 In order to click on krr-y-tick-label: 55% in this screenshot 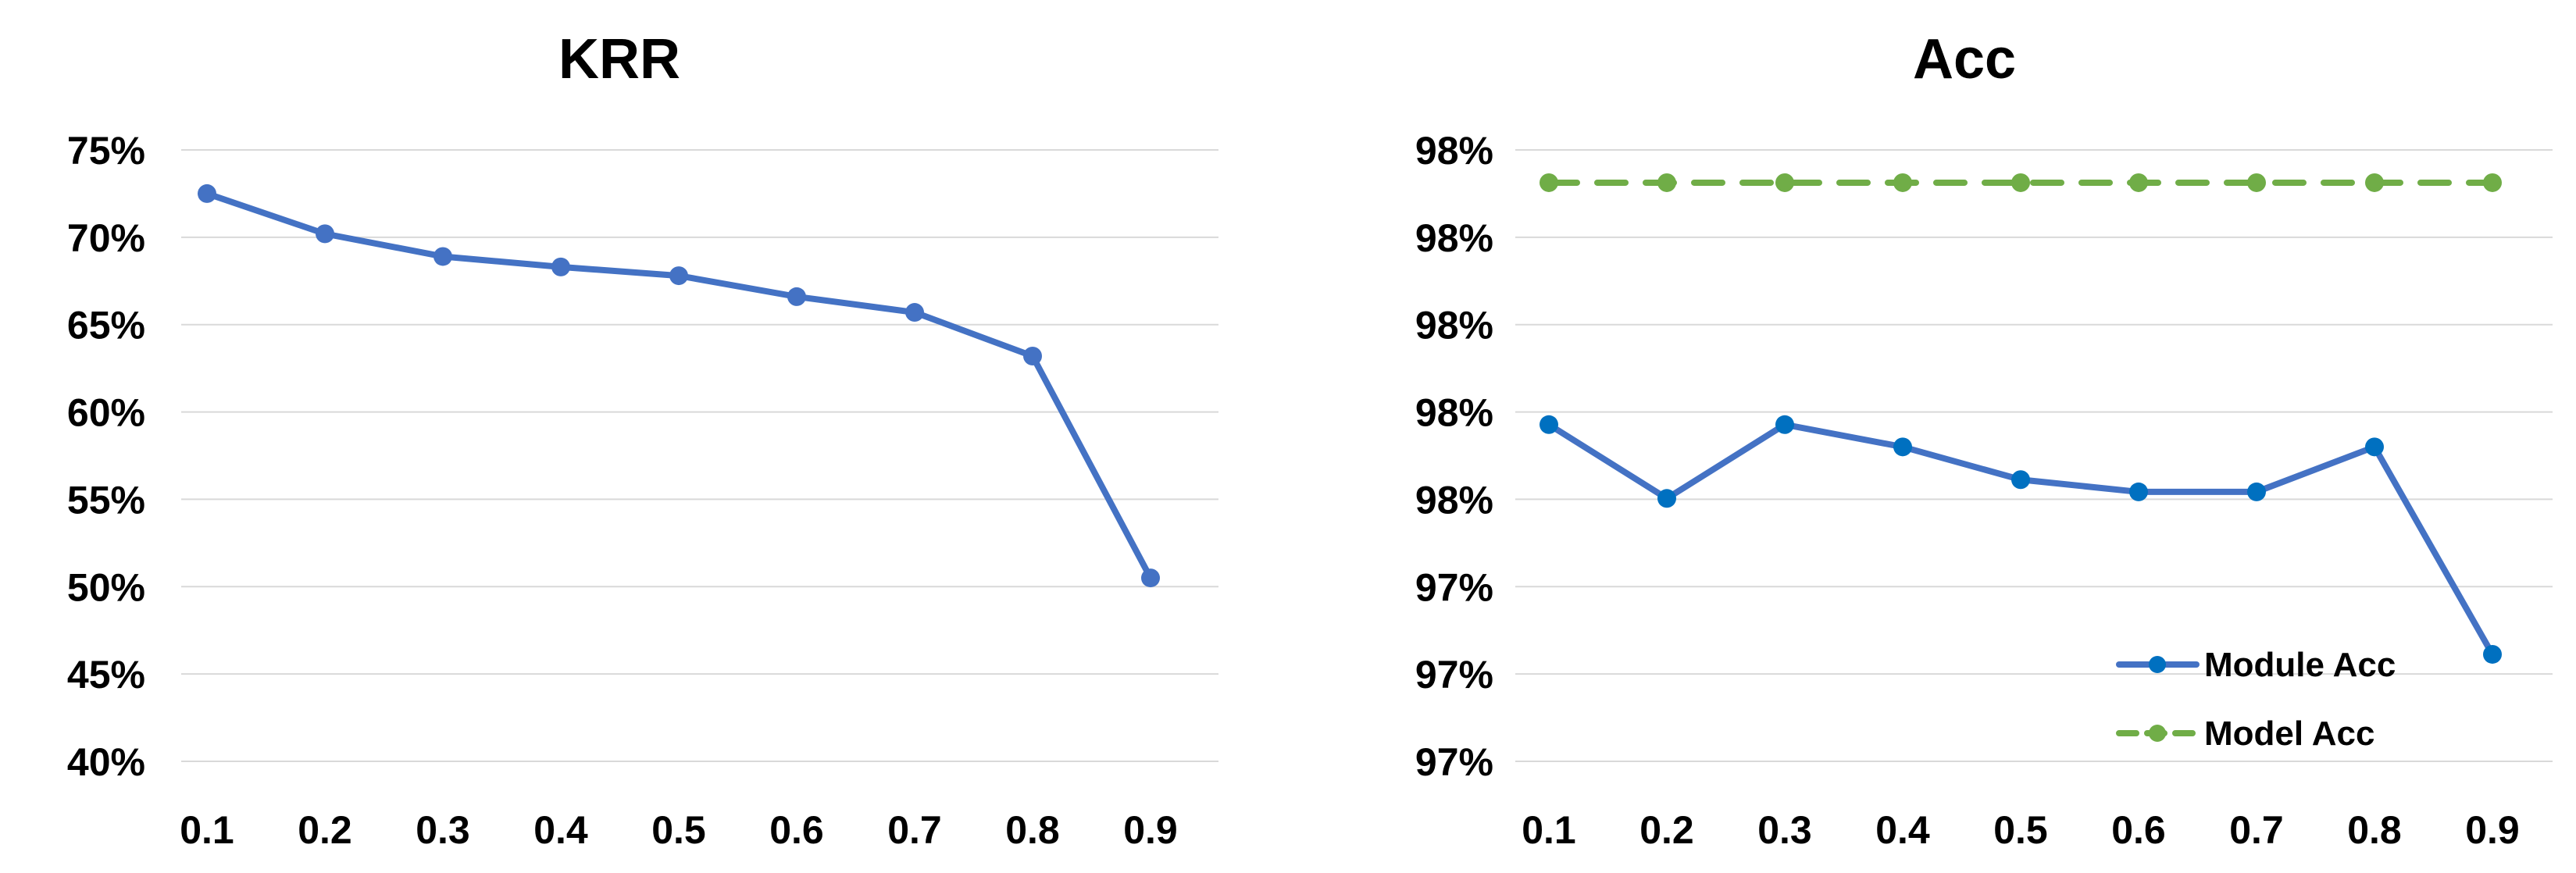, I will do `click(106, 500)`.